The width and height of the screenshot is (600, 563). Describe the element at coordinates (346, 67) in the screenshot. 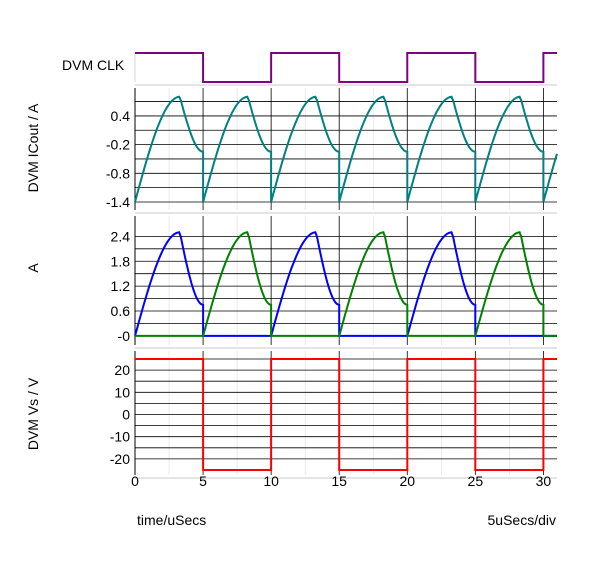

I see `dvm-clk-trace` at that location.